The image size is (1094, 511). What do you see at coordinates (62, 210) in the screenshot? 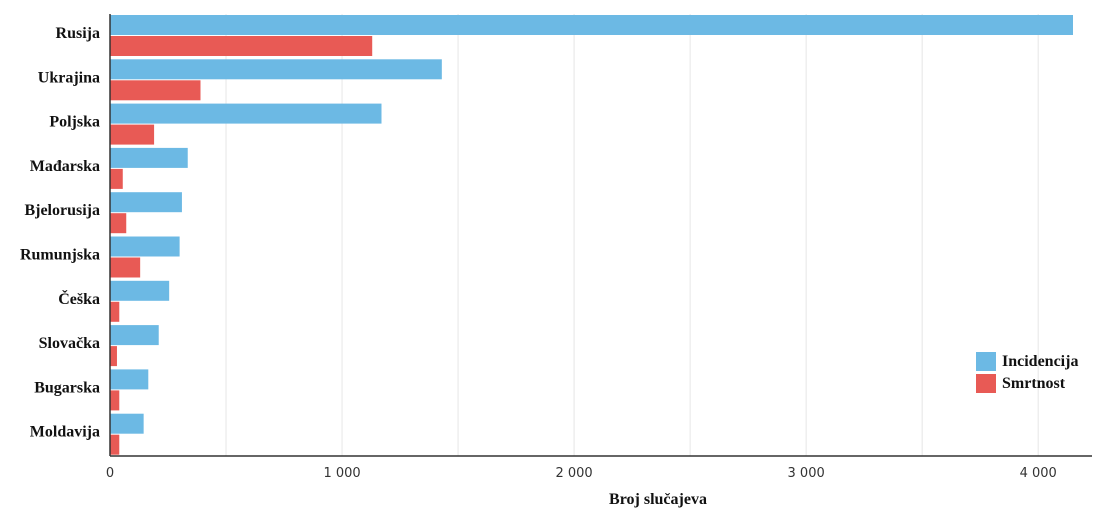
I see `category-label: Bjelorusija` at bounding box center [62, 210].